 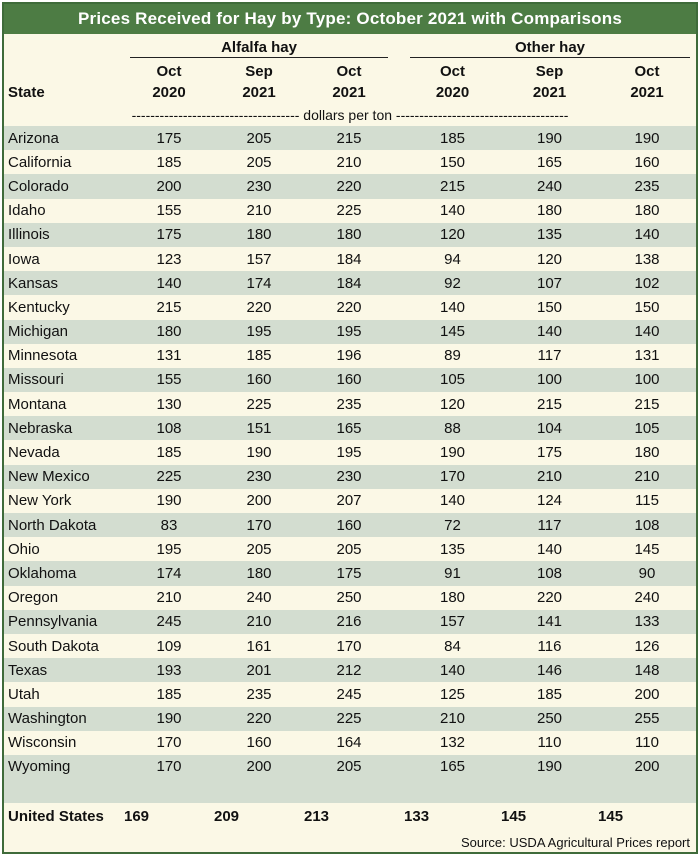 I want to click on table-row: Illinois 175 180 180 120 135 140, so click(x=350, y=234).